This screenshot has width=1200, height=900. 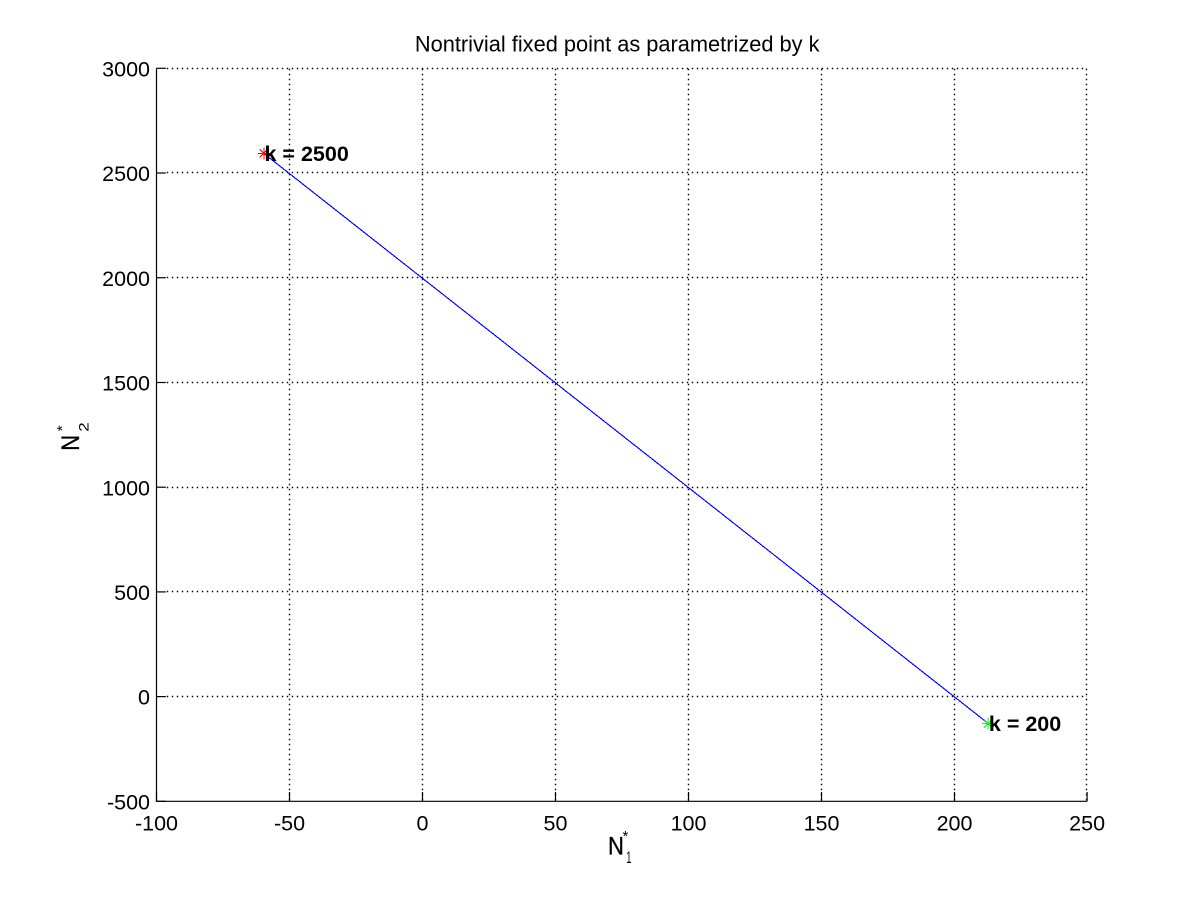 What do you see at coordinates (84, 426) in the screenshot?
I see `svg-text: 2` at bounding box center [84, 426].